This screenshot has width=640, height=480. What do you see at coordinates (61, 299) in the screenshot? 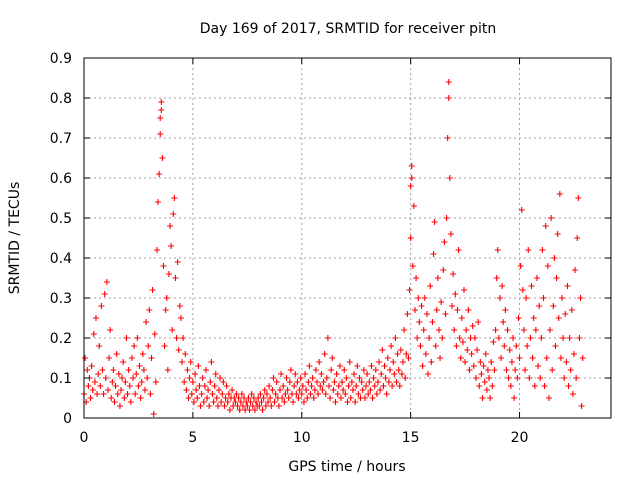
I see `y-tick-label: 0.3` at bounding box center [61, 299].